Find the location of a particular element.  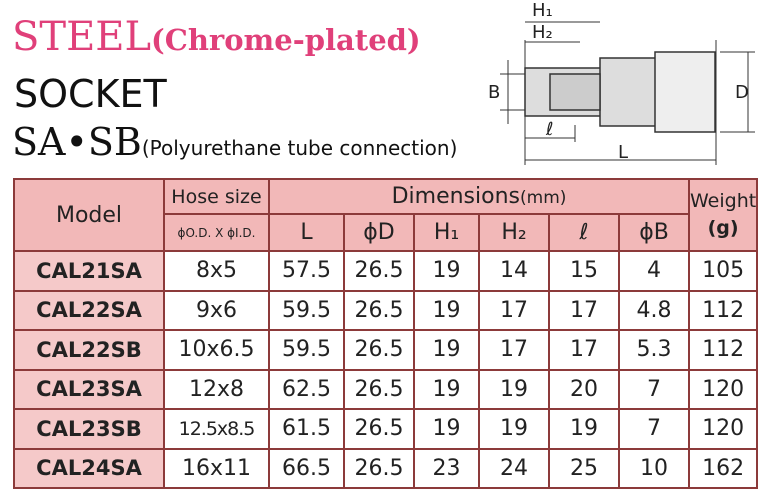

data-cell: 57.5 is located at coordinates (306, 271).